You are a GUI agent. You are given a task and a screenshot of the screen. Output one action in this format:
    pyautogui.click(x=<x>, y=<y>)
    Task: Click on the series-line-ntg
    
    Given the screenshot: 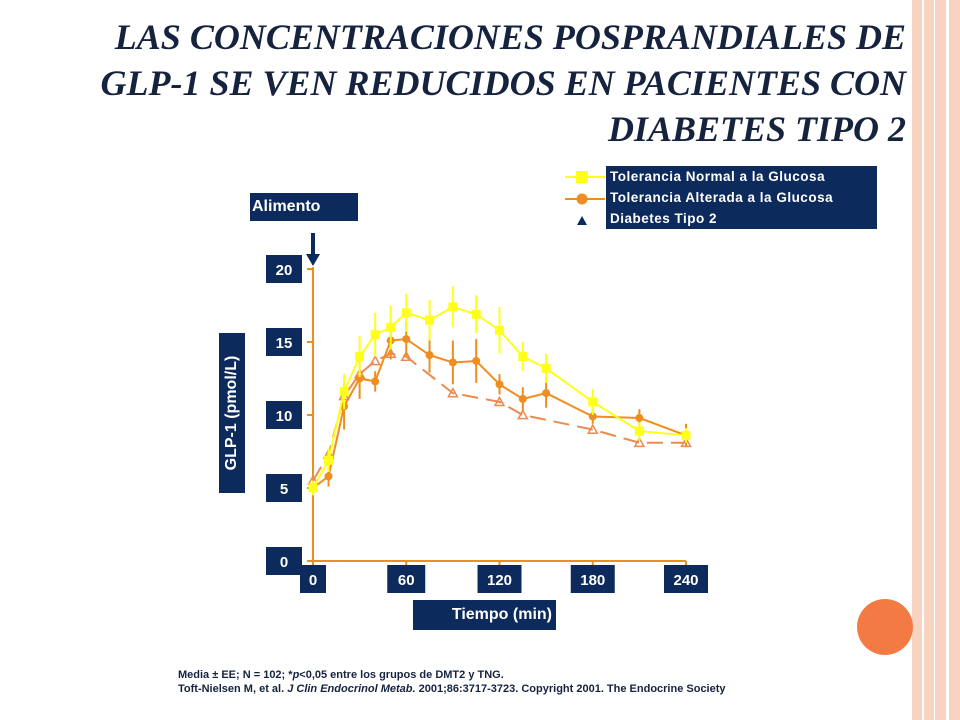 What is the action you would take?
    pyautogui.click(x=499, y=397)
    